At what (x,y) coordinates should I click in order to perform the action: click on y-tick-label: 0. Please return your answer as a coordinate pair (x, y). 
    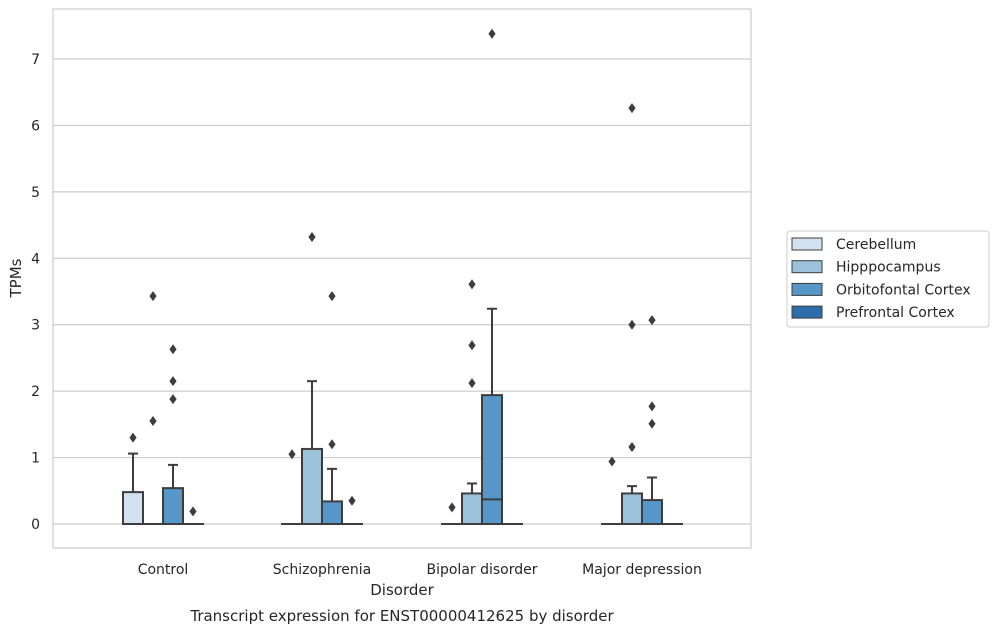
    Looking at the image, I should click on (35, 525).